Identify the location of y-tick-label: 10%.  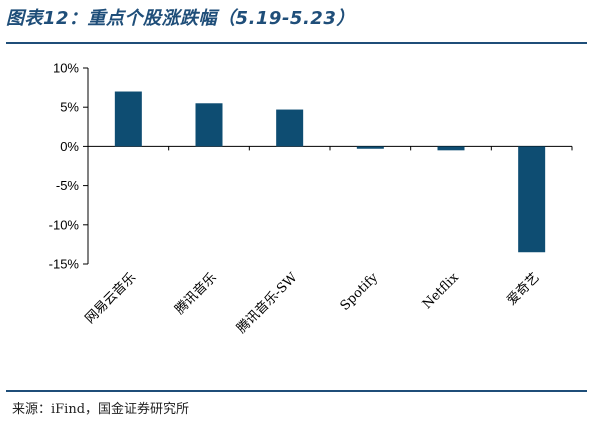
(66, 68).